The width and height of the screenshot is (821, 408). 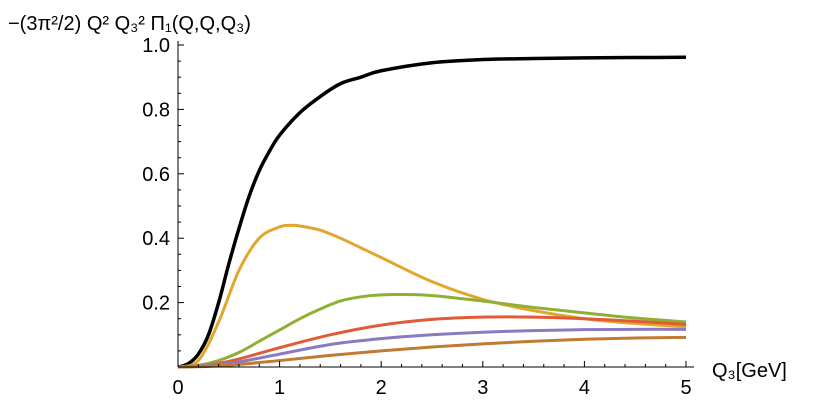 What do you see at coordinates (156, 46) in the screenshot?
I see `y-tick-label: 1.0` at bounding box center [156, 46].